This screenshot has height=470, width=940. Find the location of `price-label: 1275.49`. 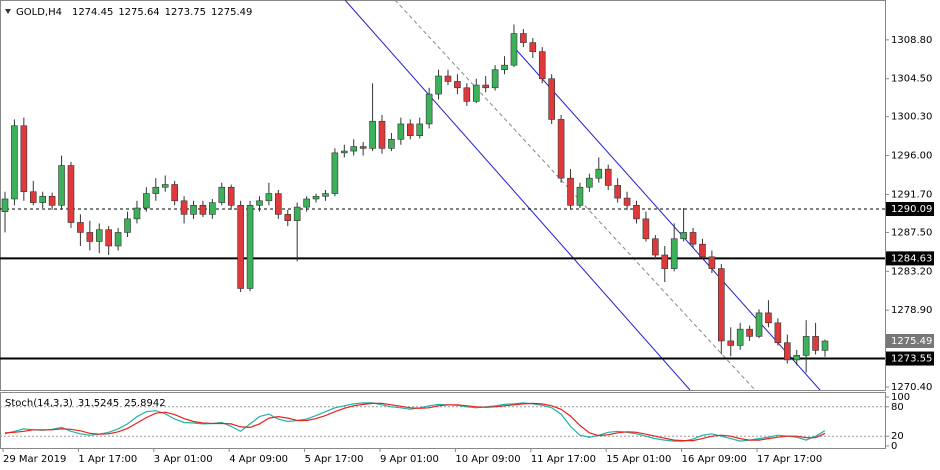

price-label: 1275.49 is located at coordinates (911, 341).